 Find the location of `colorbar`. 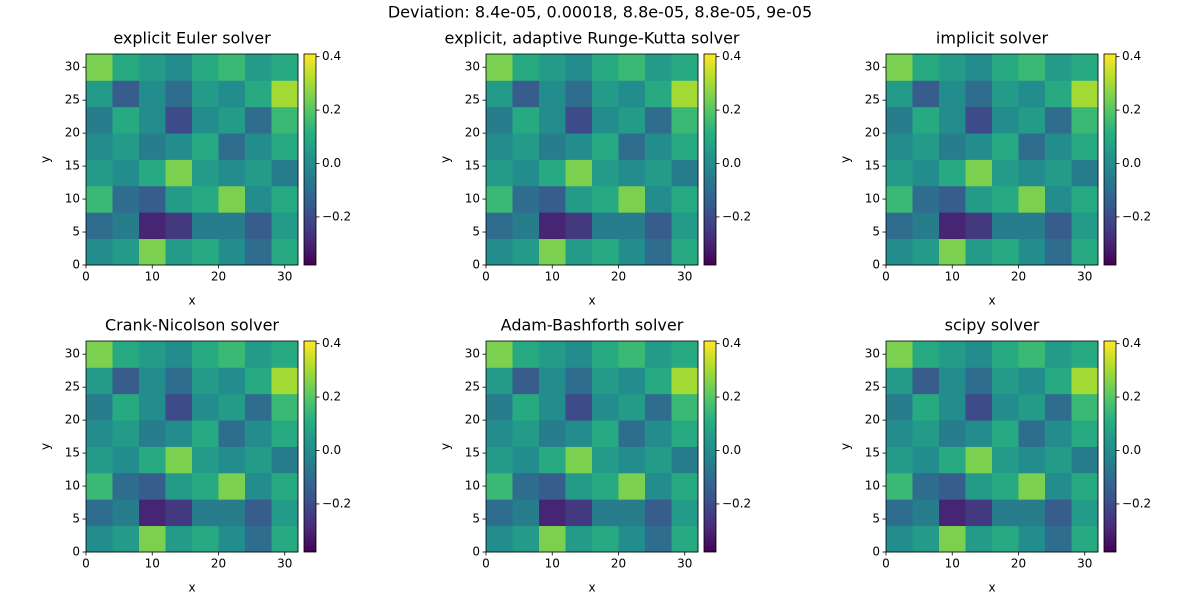

colorbar is located at coordinates (710, 159).